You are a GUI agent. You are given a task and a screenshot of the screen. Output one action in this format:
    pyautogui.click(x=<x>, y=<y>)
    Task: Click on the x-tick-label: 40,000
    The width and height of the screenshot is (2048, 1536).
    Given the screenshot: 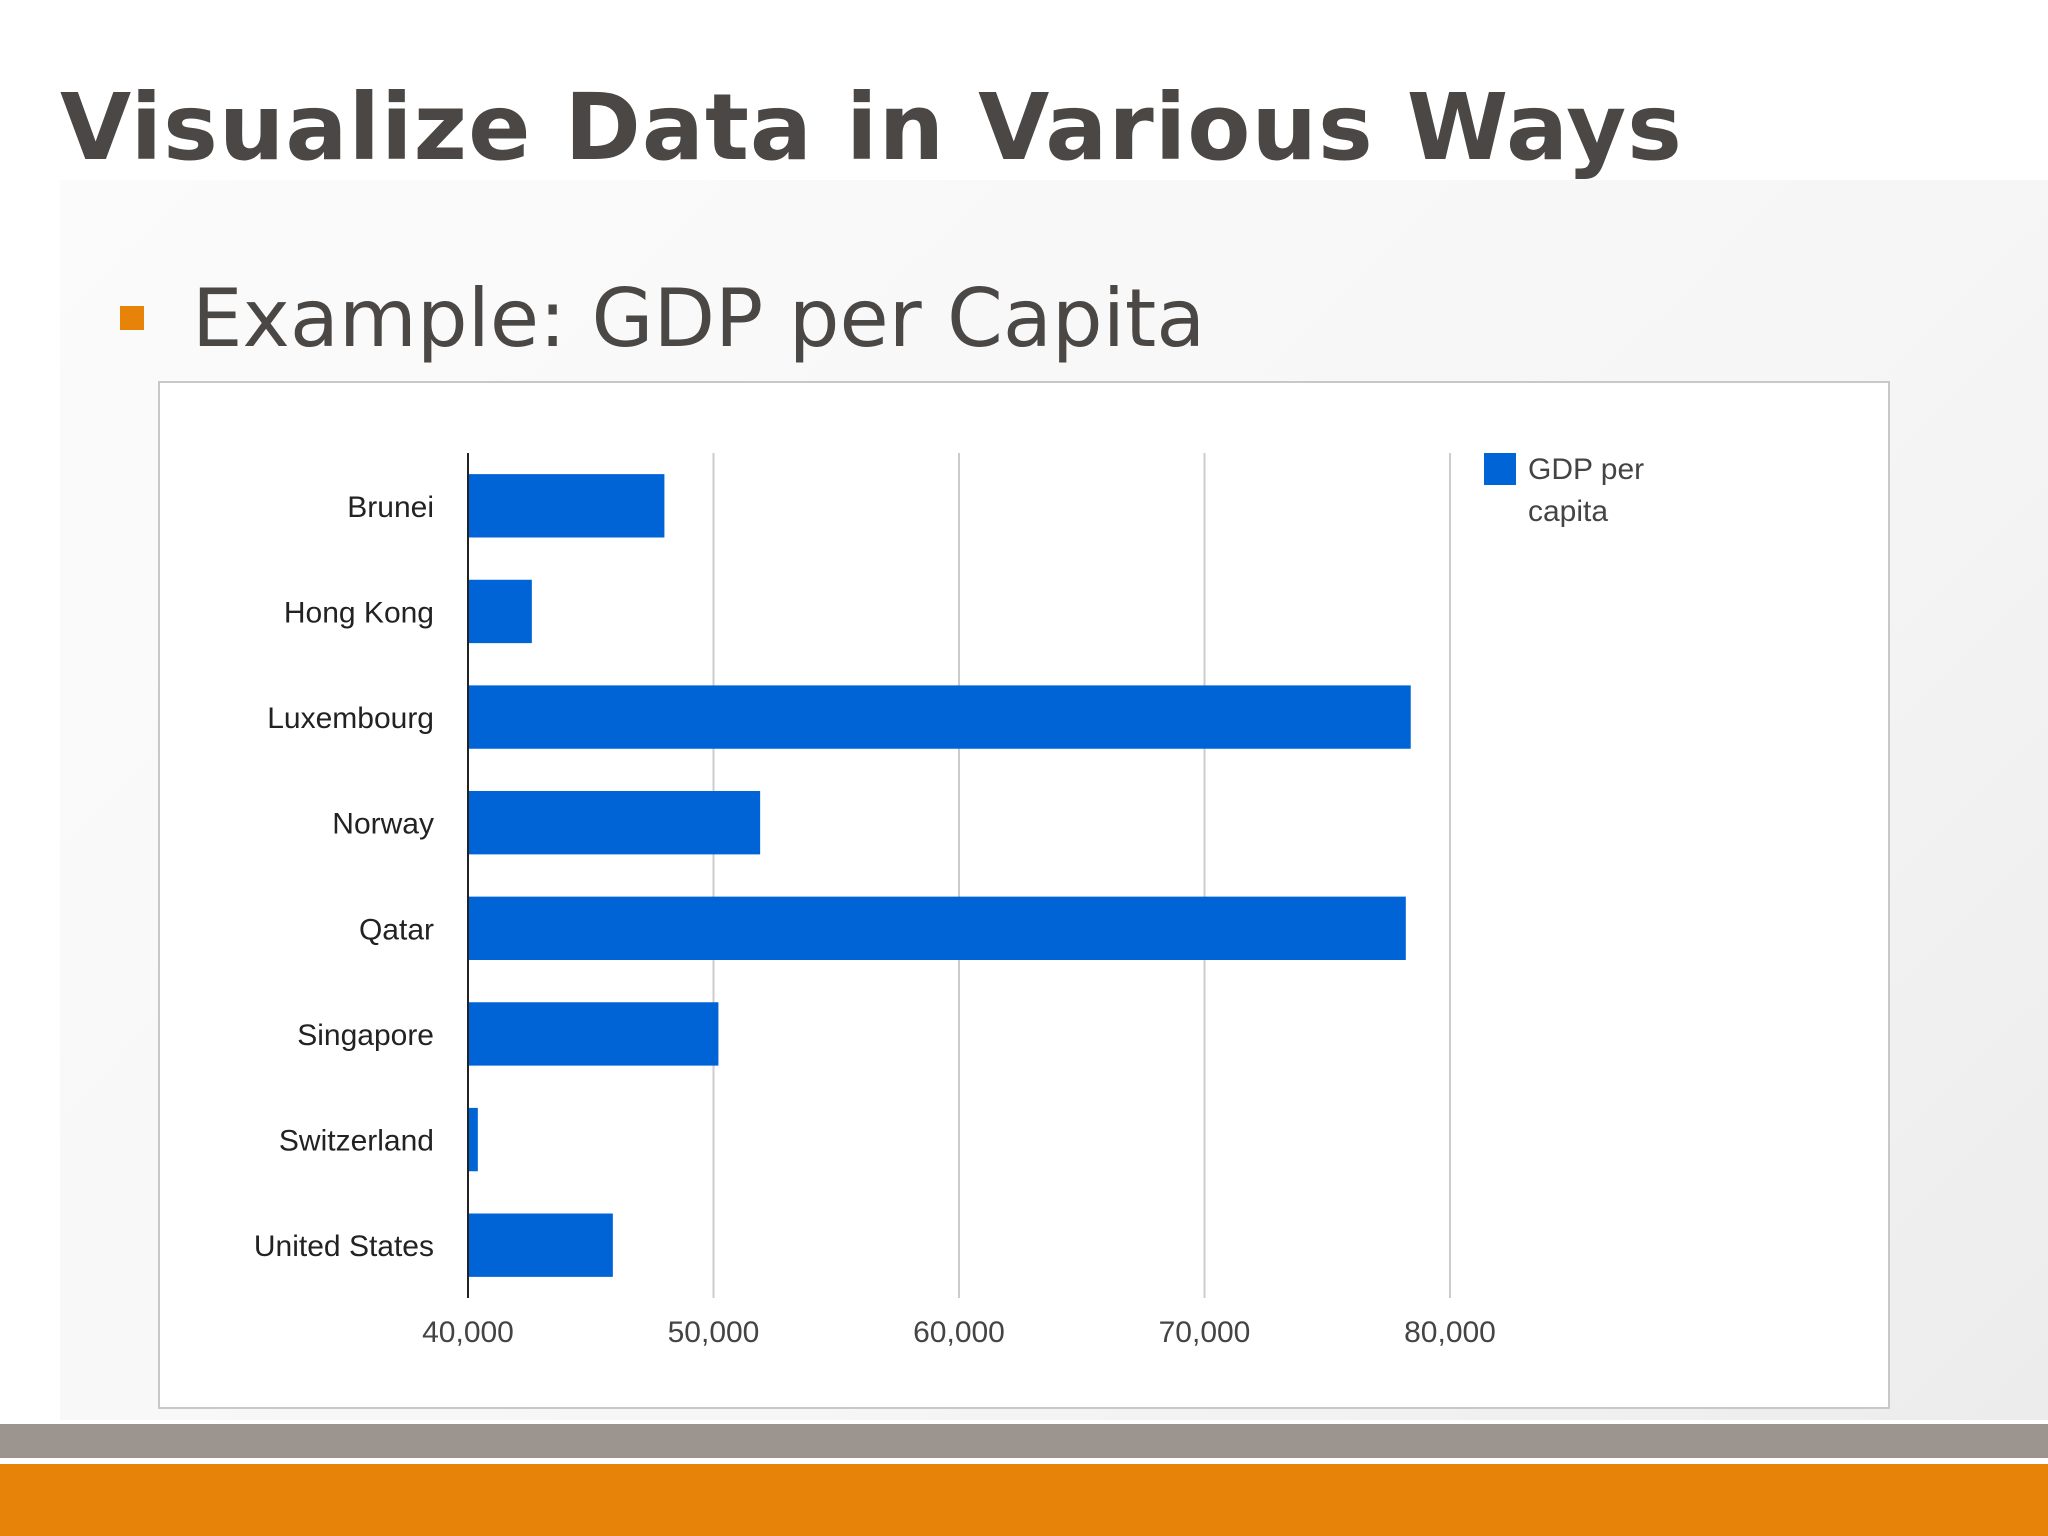 What is the action you would take?
    pyautogui.click(x=468, y=1332)
    